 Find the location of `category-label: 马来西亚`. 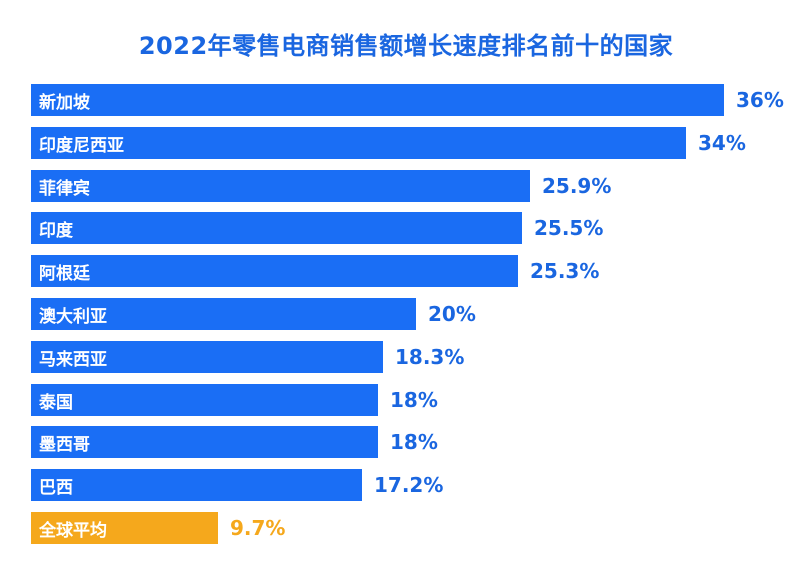

category-label: 马来西亚 is located at coordinates (73, 359).